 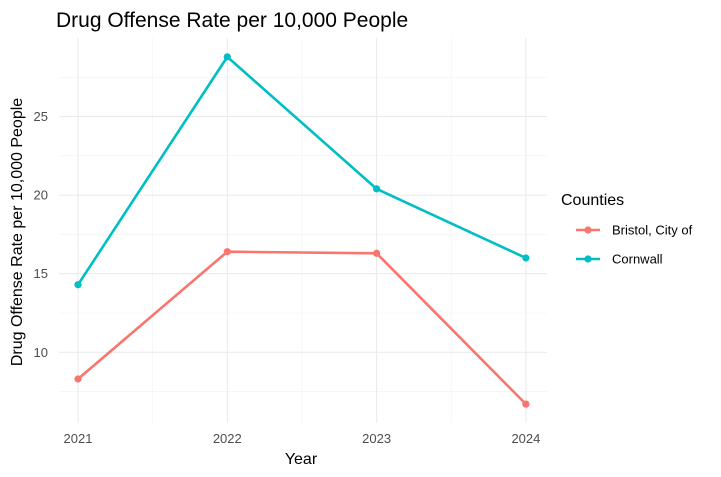 I want to click on y-tick-label: 10, so click(x=41, y=352).